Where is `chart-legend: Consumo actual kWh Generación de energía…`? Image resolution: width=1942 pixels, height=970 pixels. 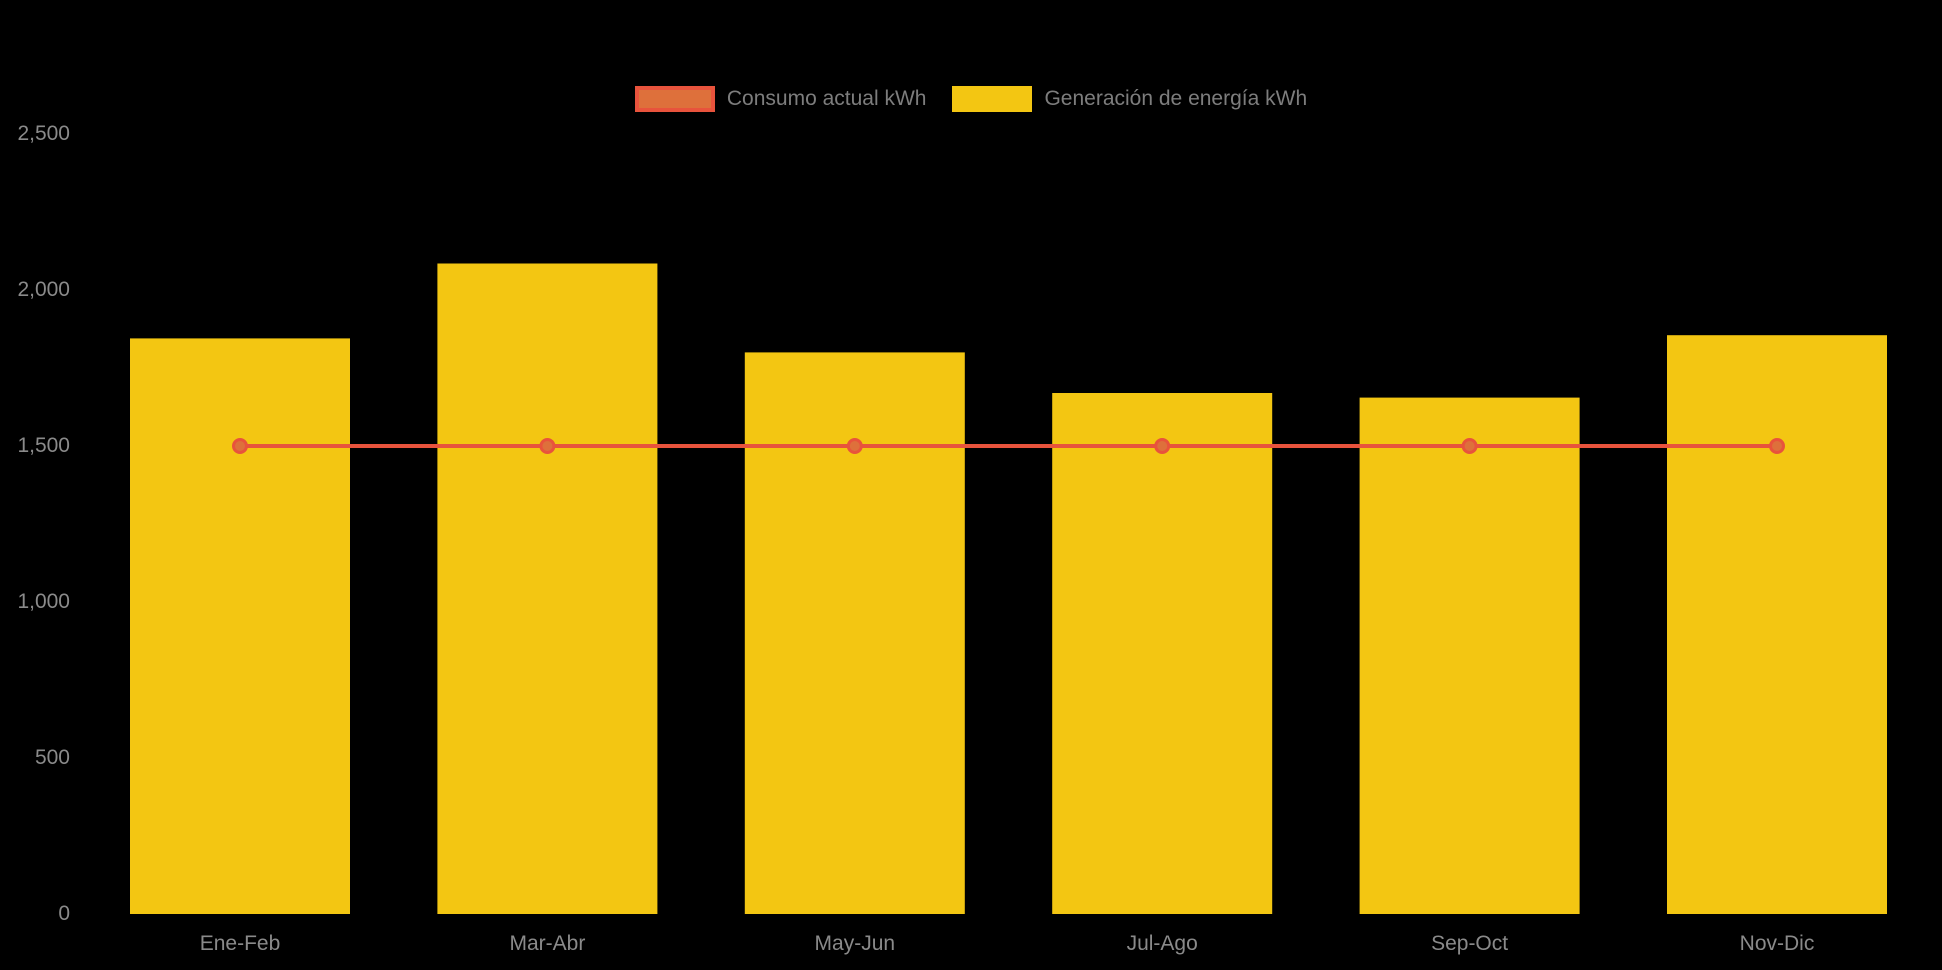
chart-legend: Consumo actual kWh Generación de energía… is located at coordinates (971, 99).